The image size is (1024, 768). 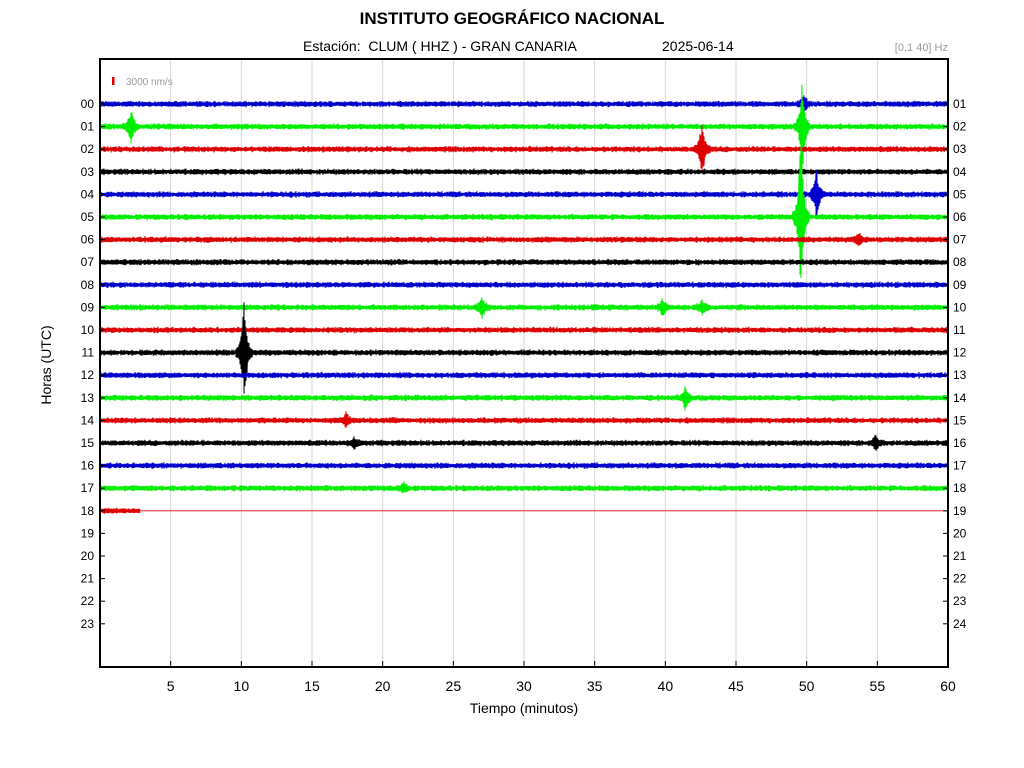 I want to click on hour-label-left: 20, so click(x=88, y=556).